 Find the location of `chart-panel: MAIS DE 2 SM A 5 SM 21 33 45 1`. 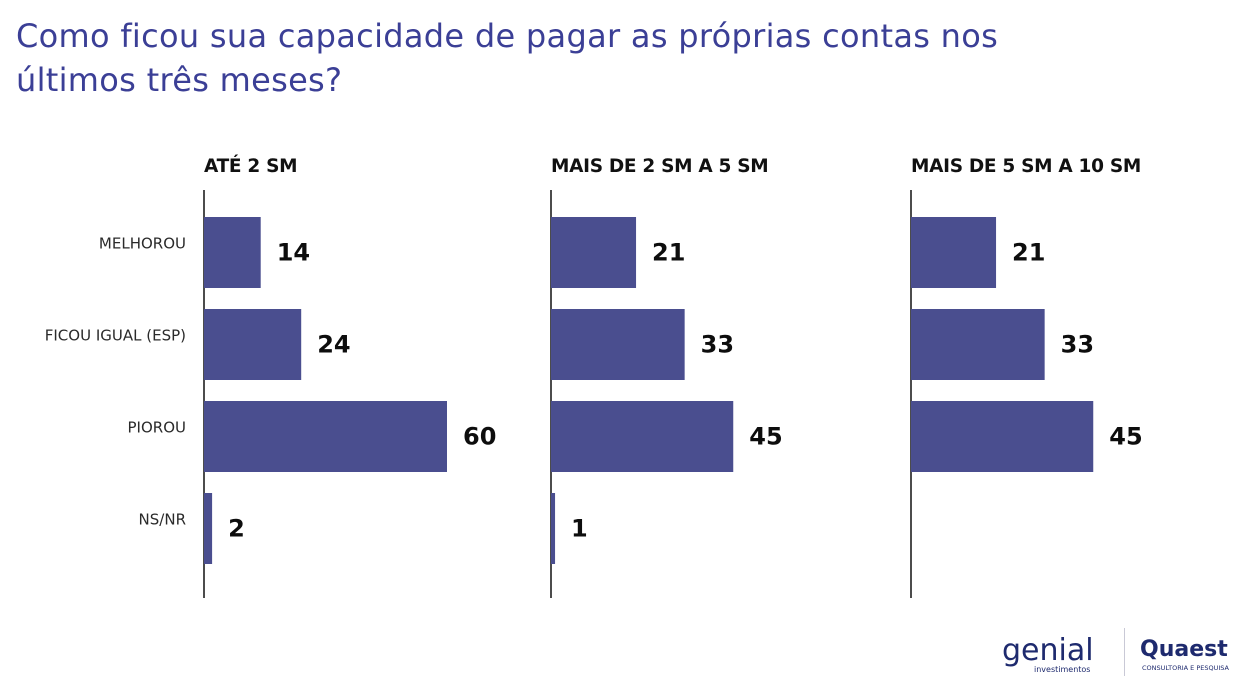

chart-panel: MAIS DE 2 SM A 5 SM 21 33 45 1 is located at coordinates (666, 377).